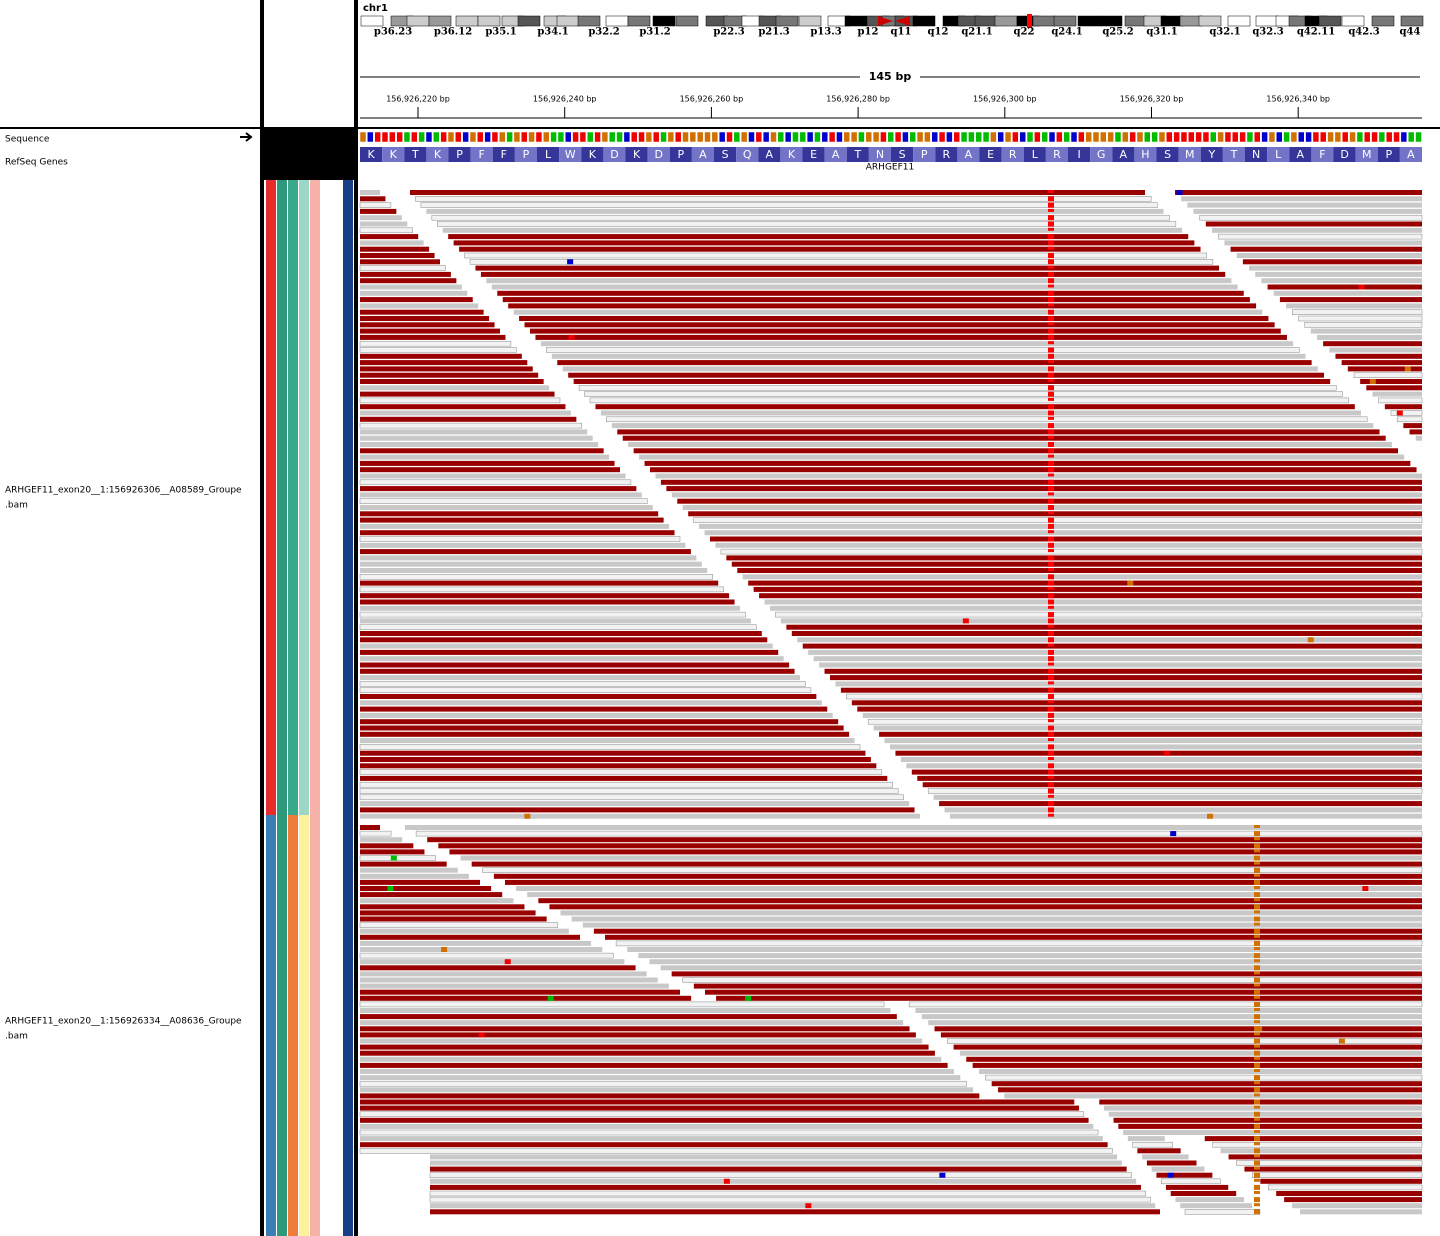 The image size is (1440, 1236). I want to click on track-name: RefSeq Genes, so click(36, 163).